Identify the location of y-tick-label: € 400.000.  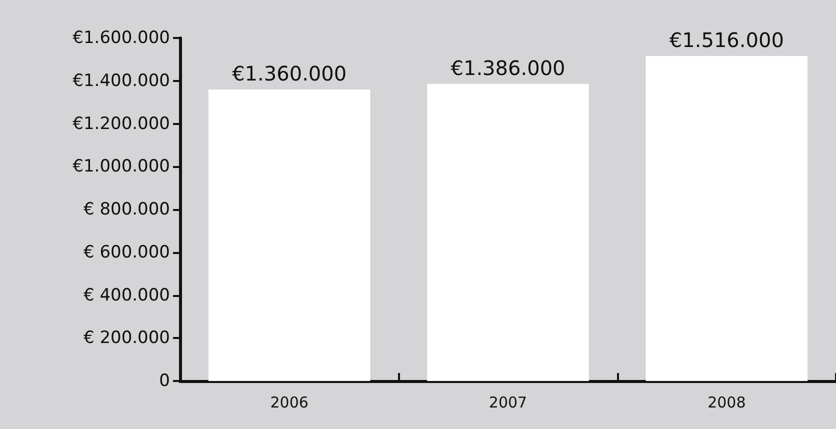
(126, 295).